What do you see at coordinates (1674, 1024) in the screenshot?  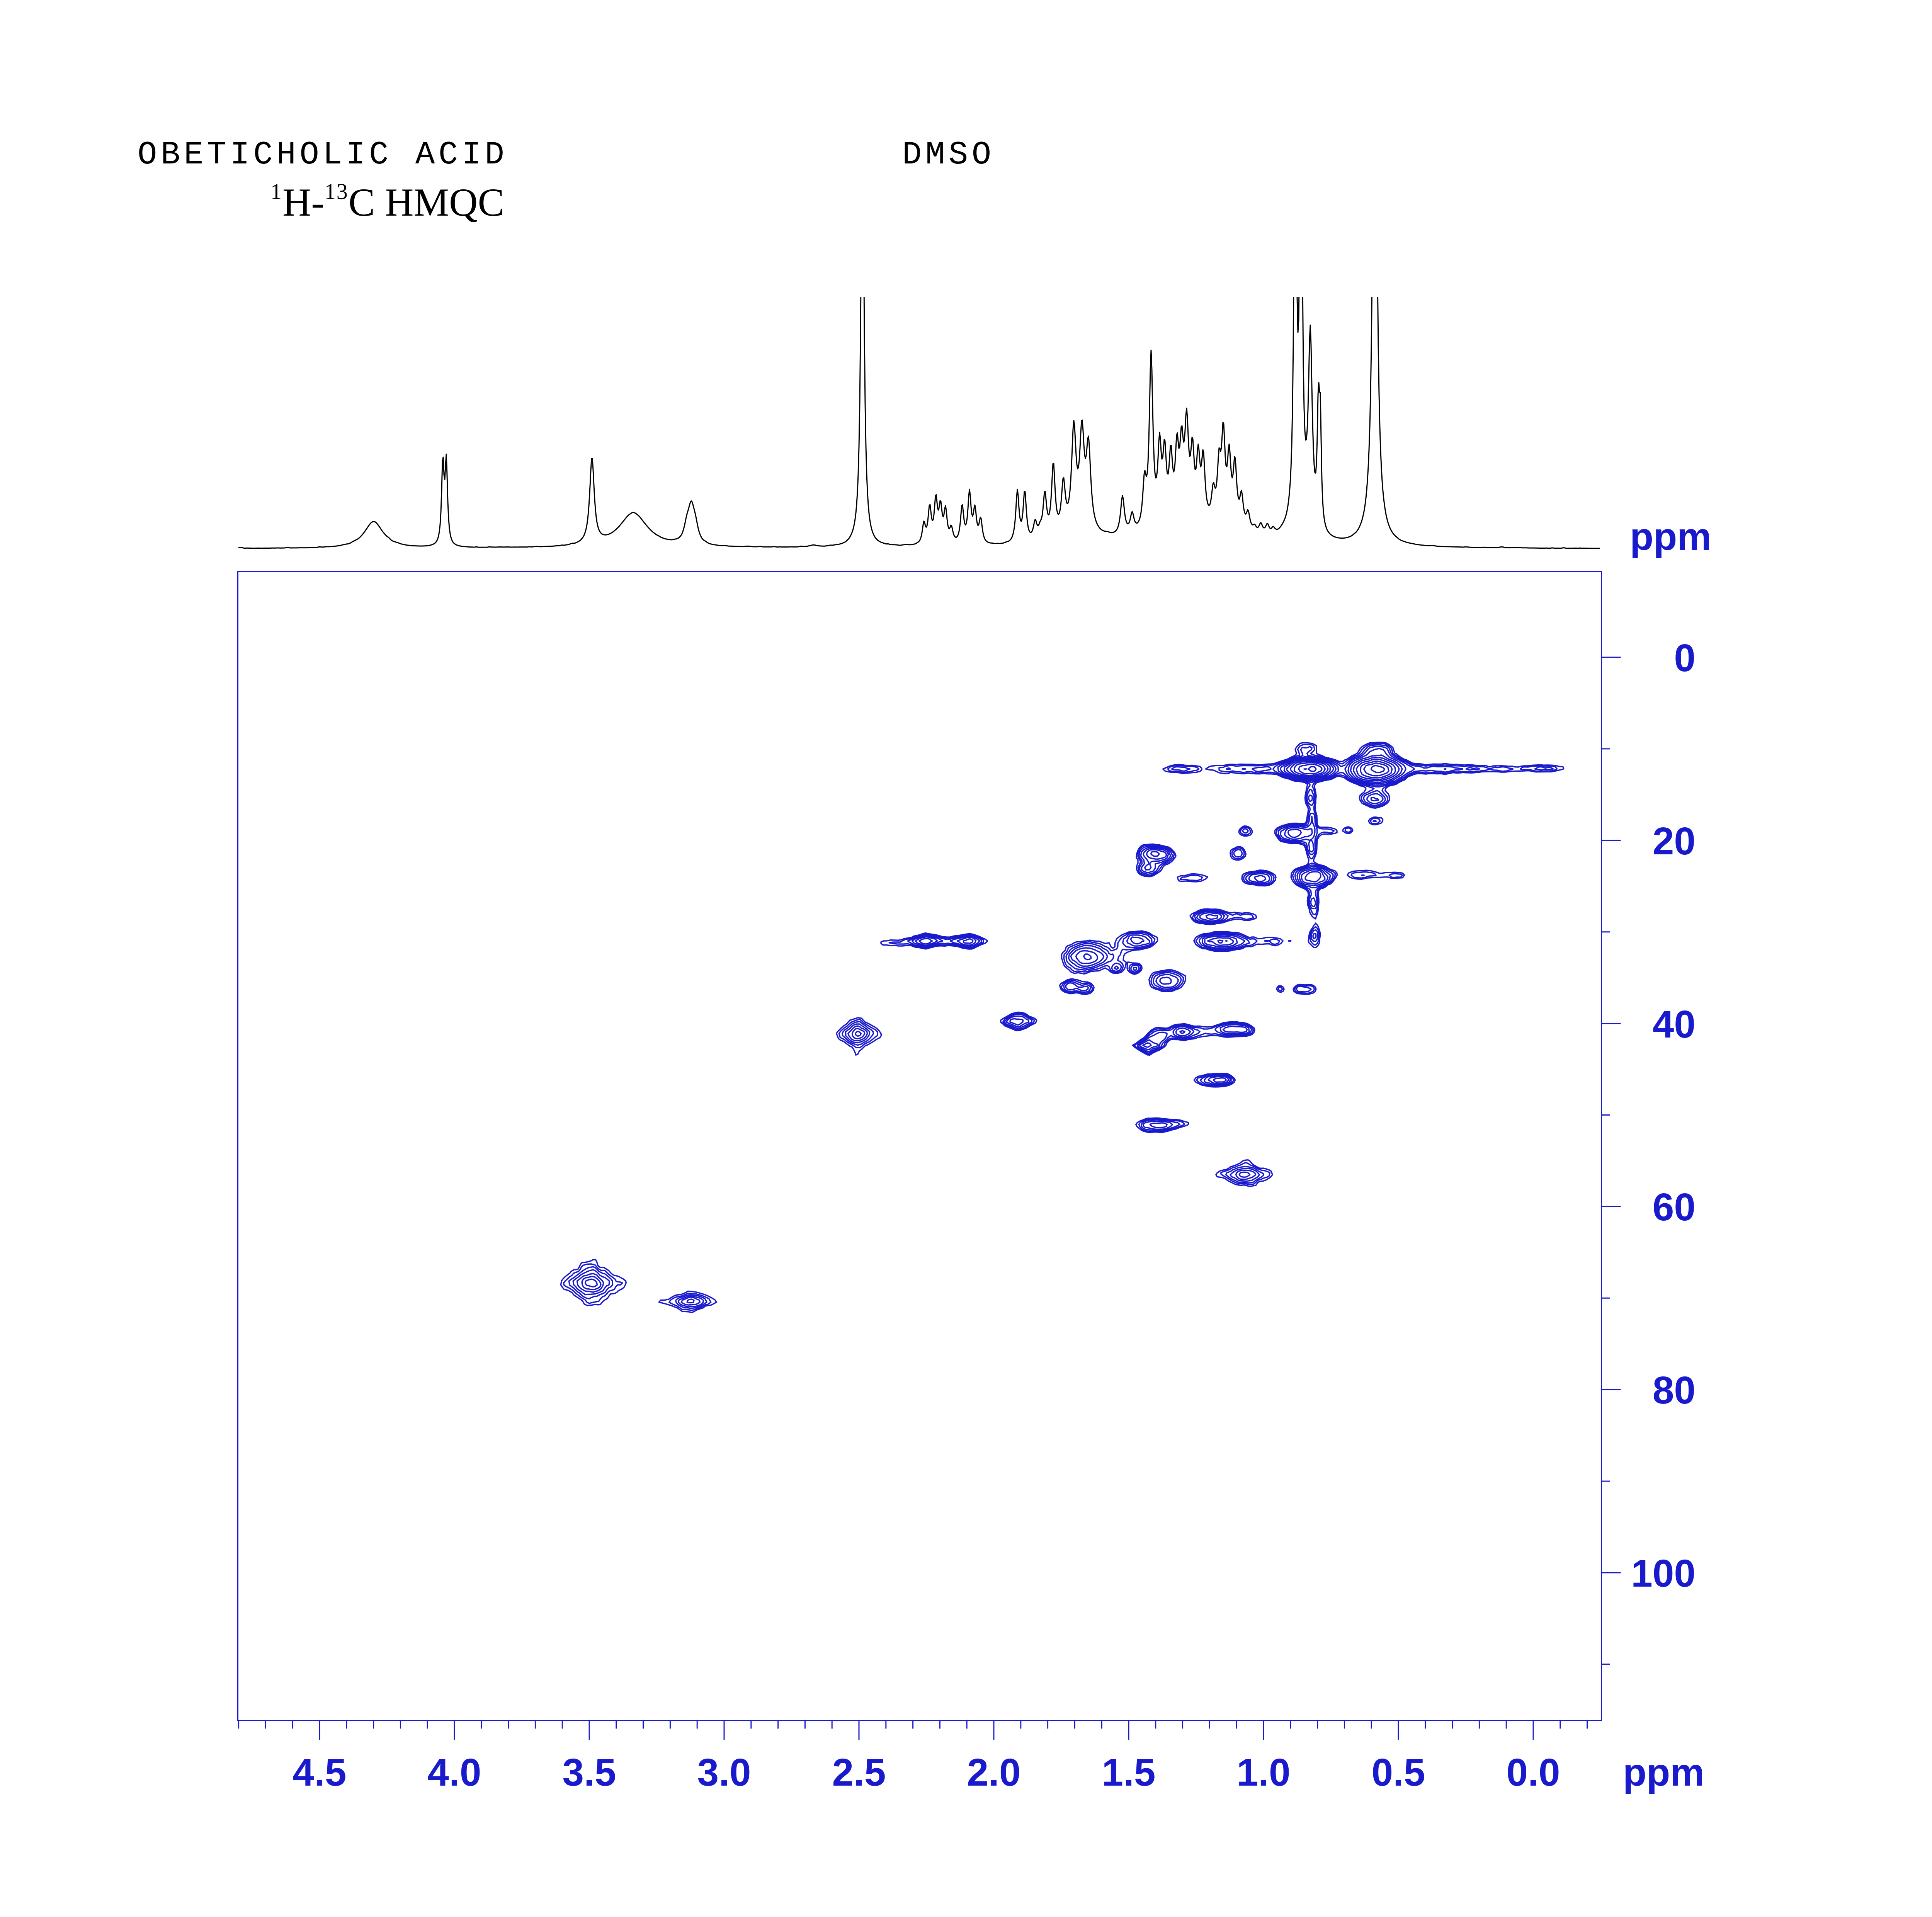 I see `svg-text: 40` at bounding box center [1674, 1024].